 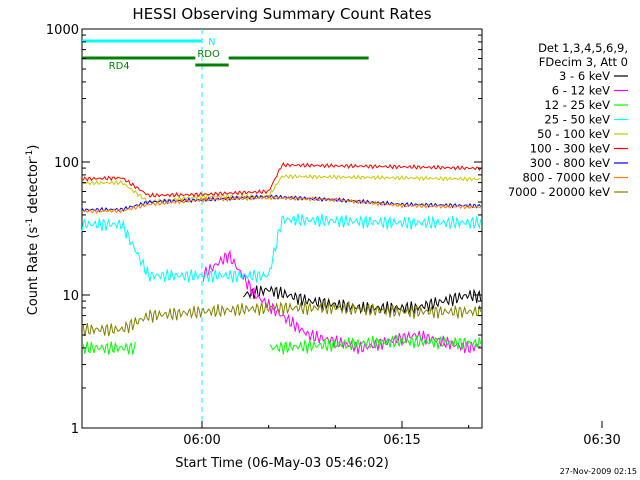 What do you see at coordinates (581, 91) in the screenshot?
I see `legend-entry-label: 6 - 12 keV` at bounding box center [581, 91].